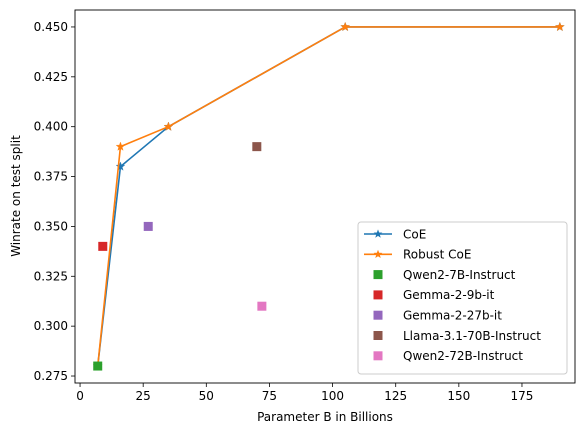 This screenshot has width=584, height=432. What do you see at coordinates (378, 295) in the screenshot?
I see `legend-square-gemma-2-9b-it` at bounding box center [378, 295].